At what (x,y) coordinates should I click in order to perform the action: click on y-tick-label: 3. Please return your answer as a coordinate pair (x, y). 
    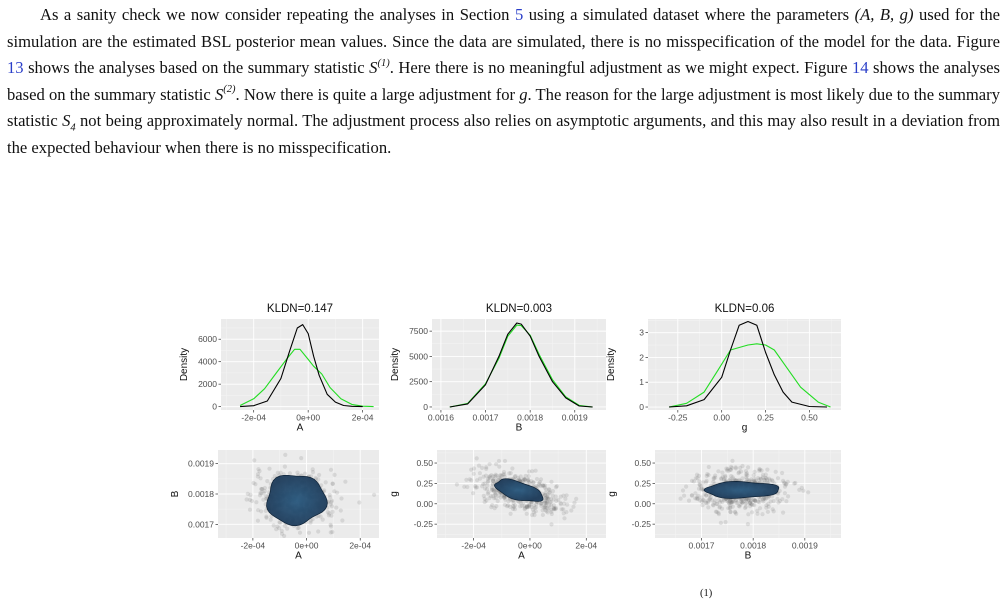
    Looking at the image, I should click on (641, 333).